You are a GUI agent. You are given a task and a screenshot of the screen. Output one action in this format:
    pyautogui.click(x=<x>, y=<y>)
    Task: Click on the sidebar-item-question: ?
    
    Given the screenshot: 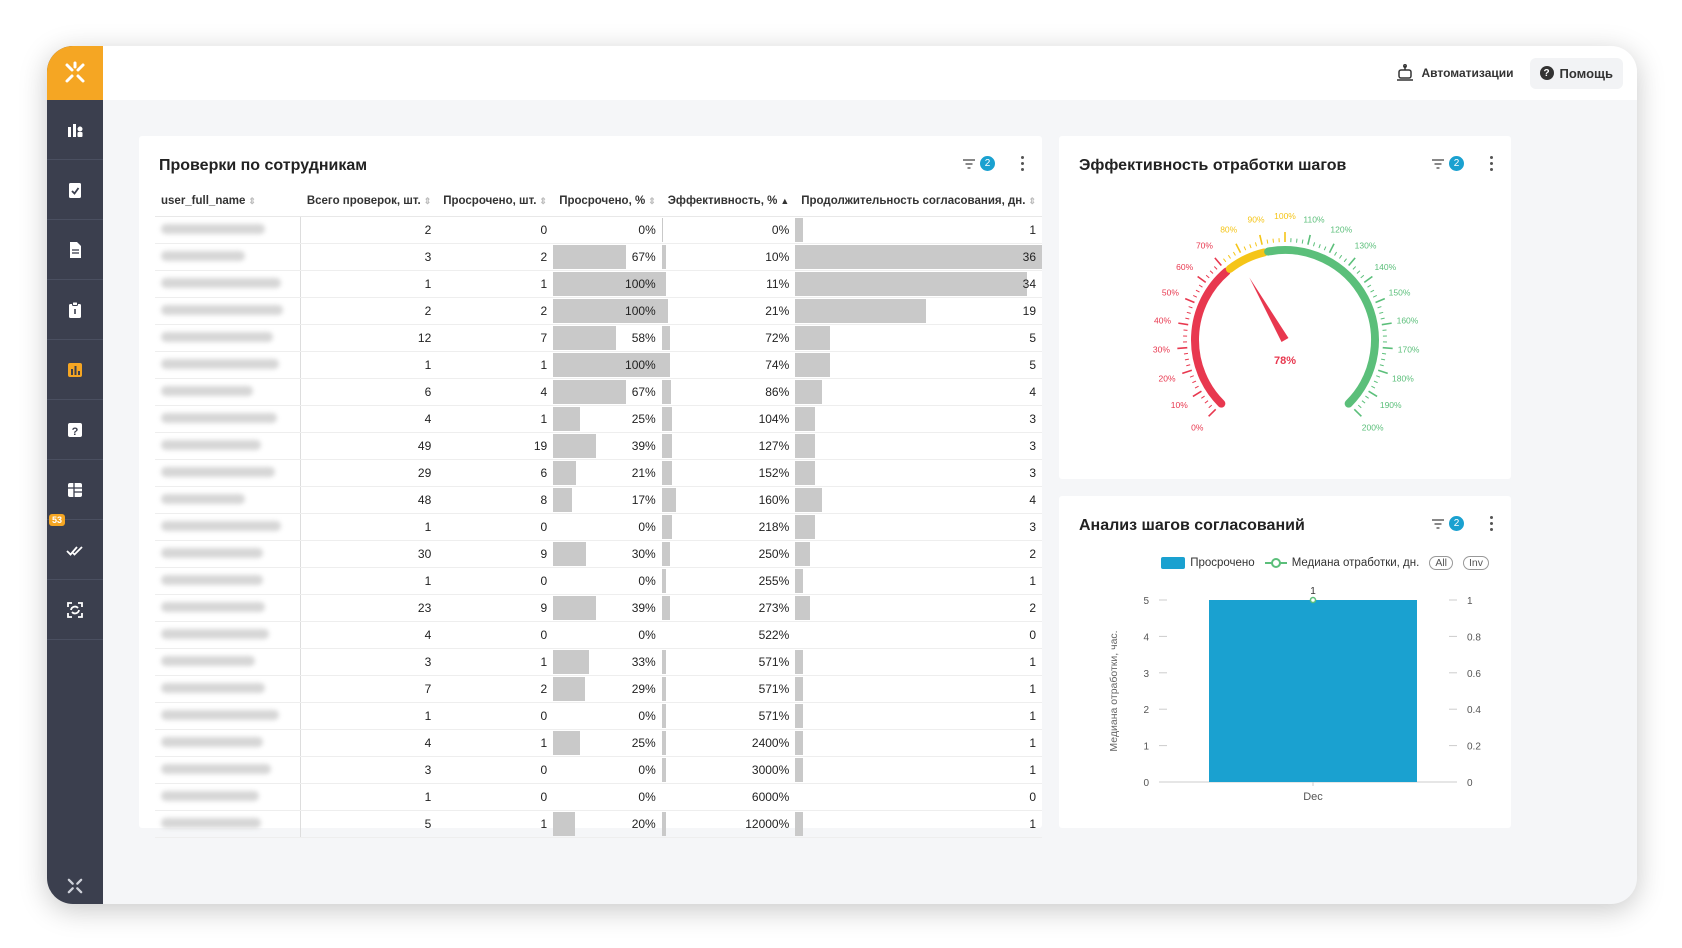 What is the action you would take?
    pyautogui.click(x=75, y=430)
    